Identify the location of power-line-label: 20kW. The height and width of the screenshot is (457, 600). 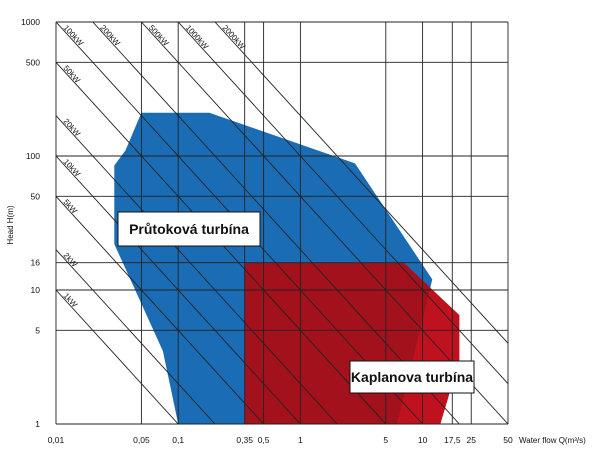
(72, 128).